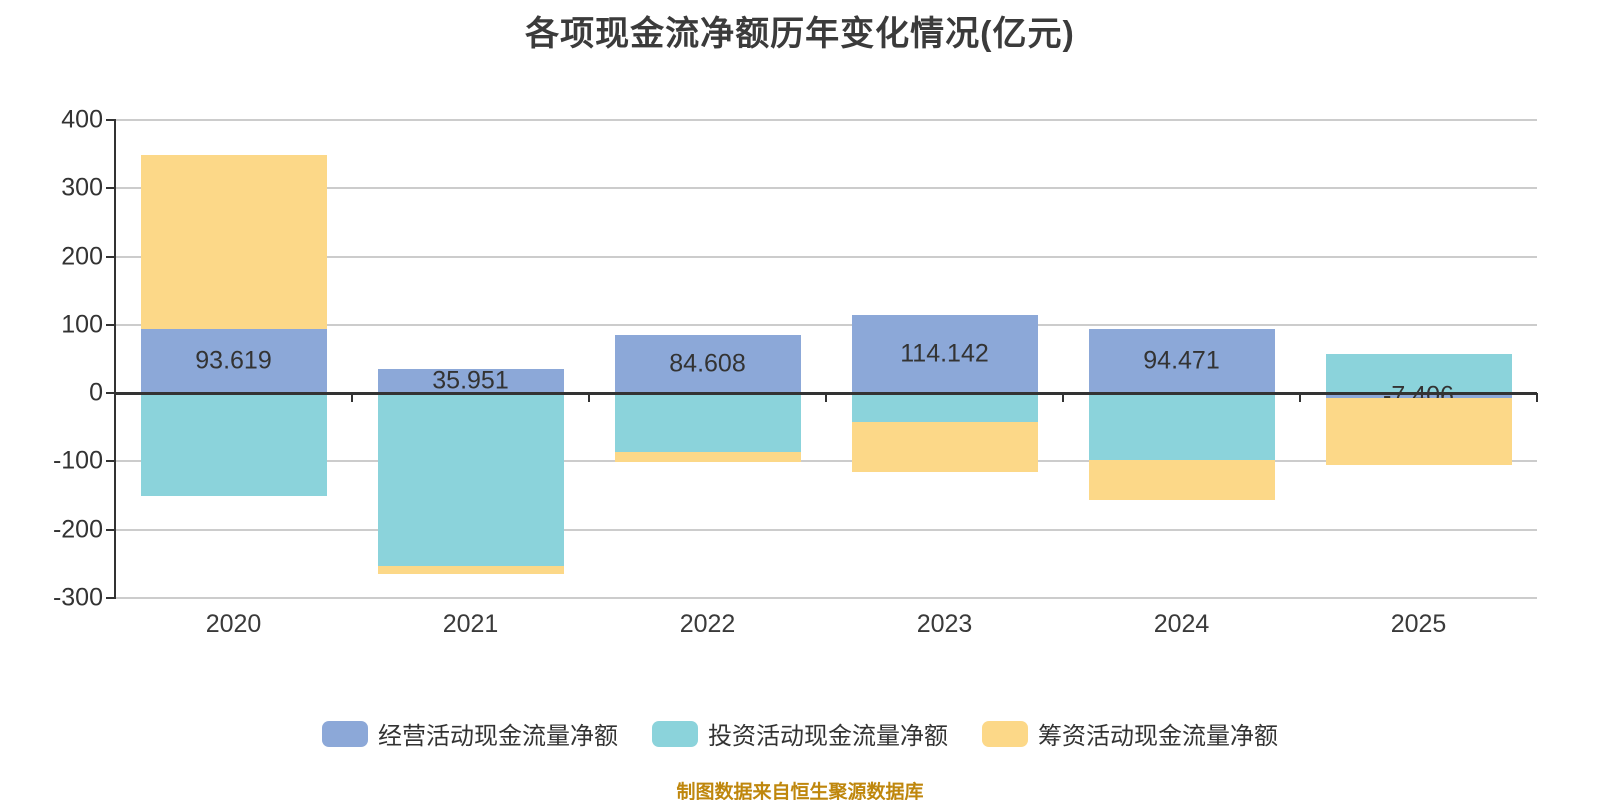 The image size is (1600, 800). I want to click on y-tick-label: 100, so click(82, 324).